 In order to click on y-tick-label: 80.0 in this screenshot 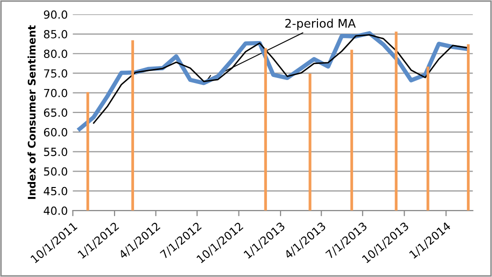, I will do `click(56, 54)`.